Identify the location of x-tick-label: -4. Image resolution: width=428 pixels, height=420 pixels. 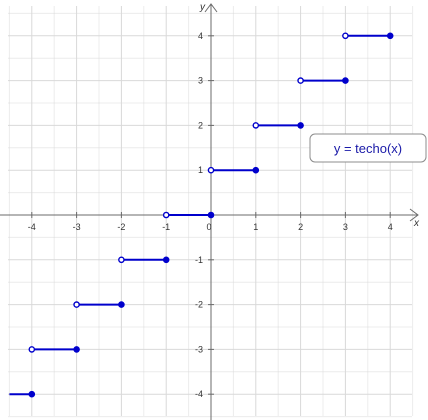
(32, 227).